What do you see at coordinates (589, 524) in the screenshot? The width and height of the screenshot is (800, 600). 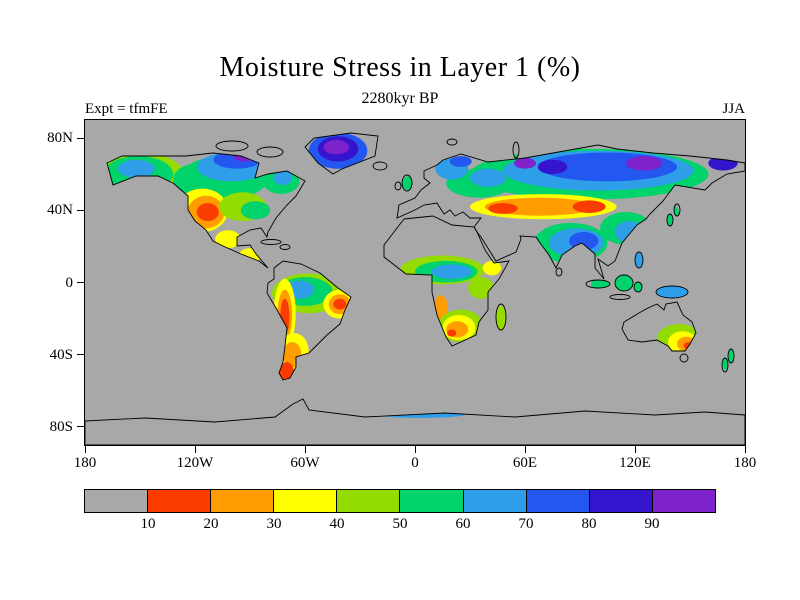 I see `colorbar-tick-label: 80` at bounding box center [589, 524].